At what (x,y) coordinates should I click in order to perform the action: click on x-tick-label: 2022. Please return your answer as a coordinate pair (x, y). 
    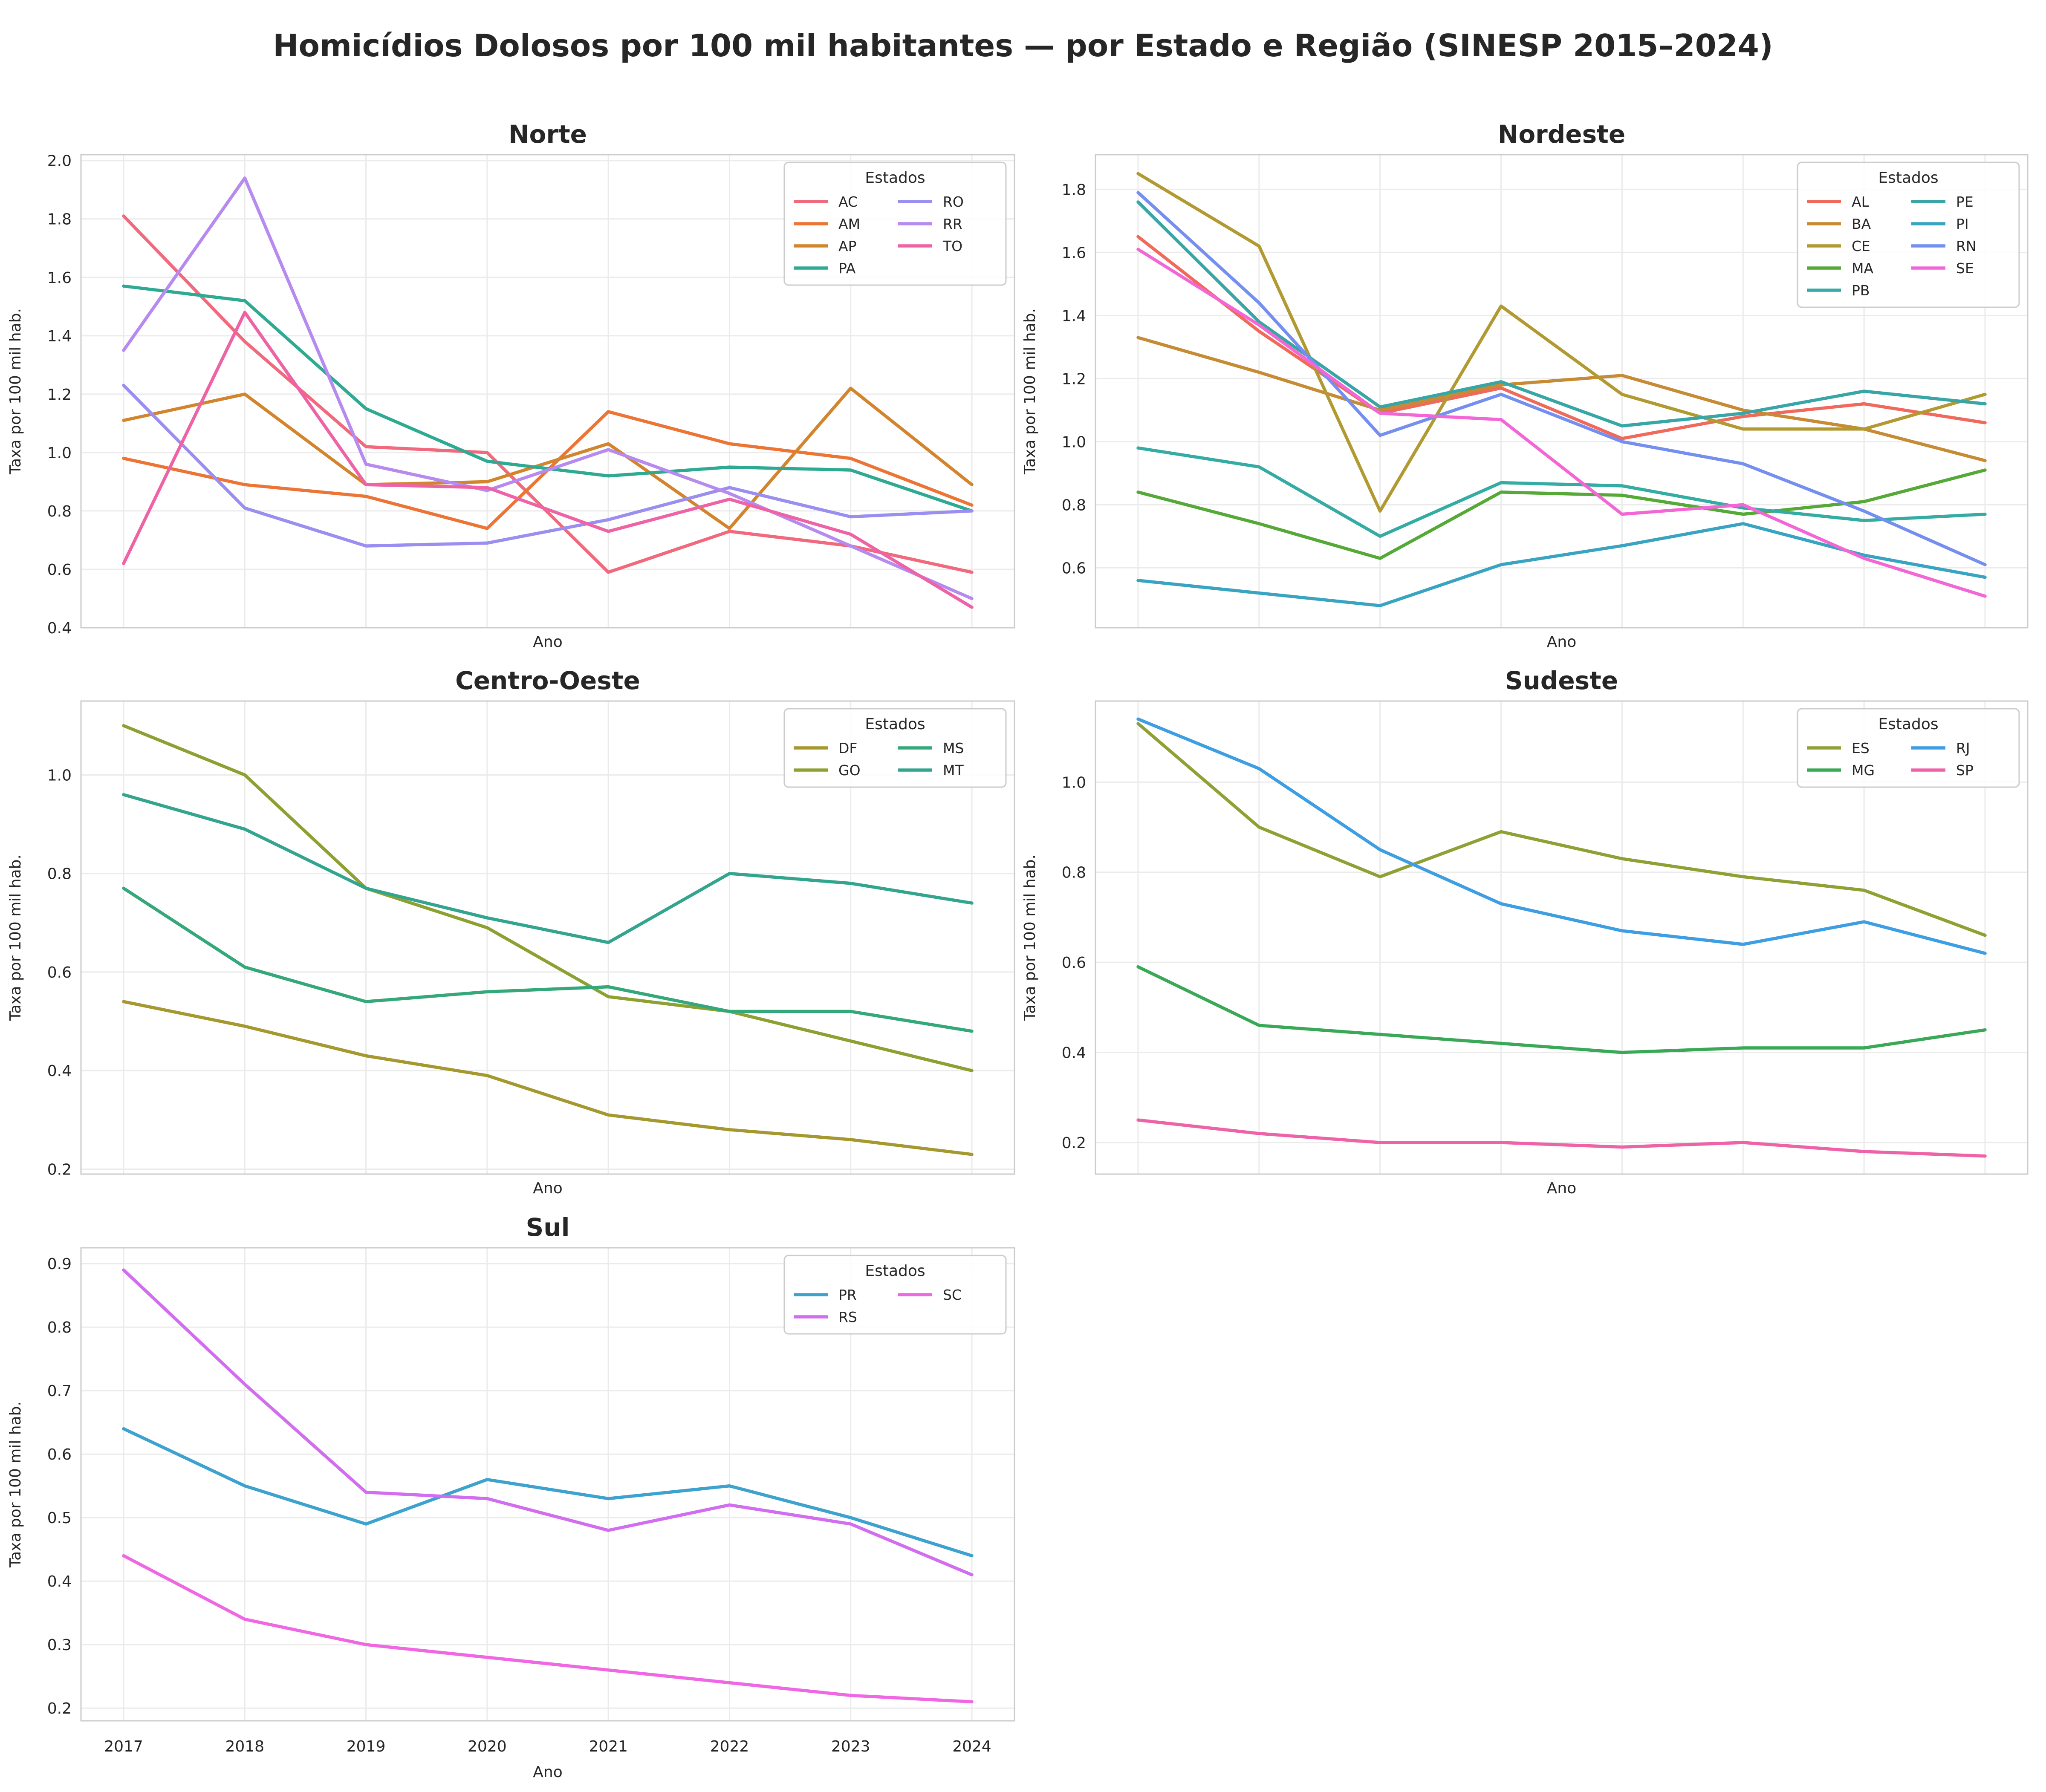
    Looking at the image, I should click on (729, 1746).